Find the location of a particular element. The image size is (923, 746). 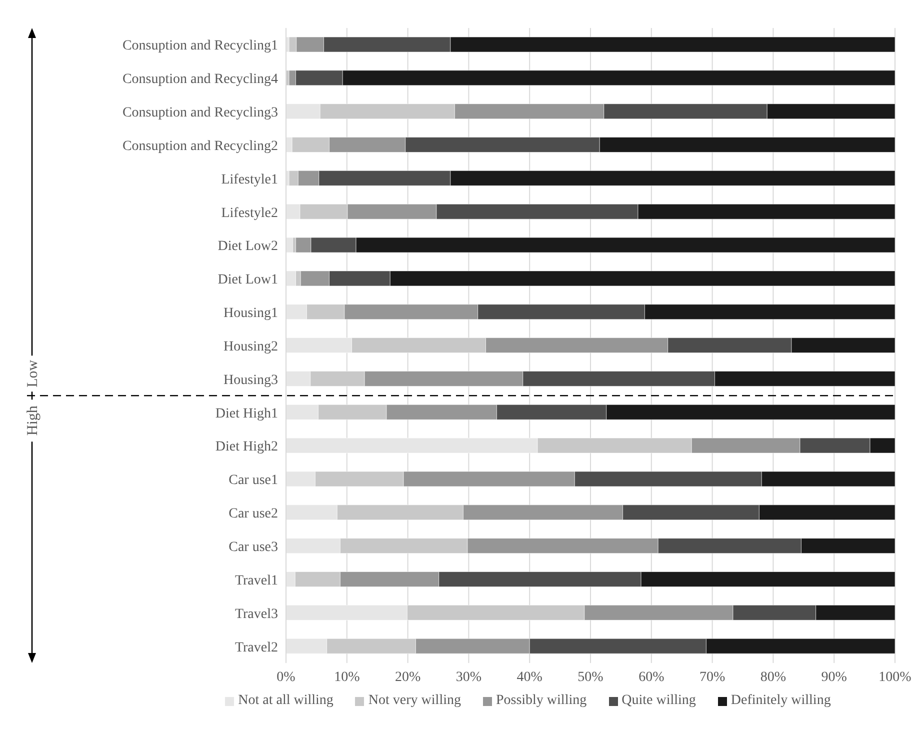

x-tick-label: 60% is located at coordinates (651, 677).